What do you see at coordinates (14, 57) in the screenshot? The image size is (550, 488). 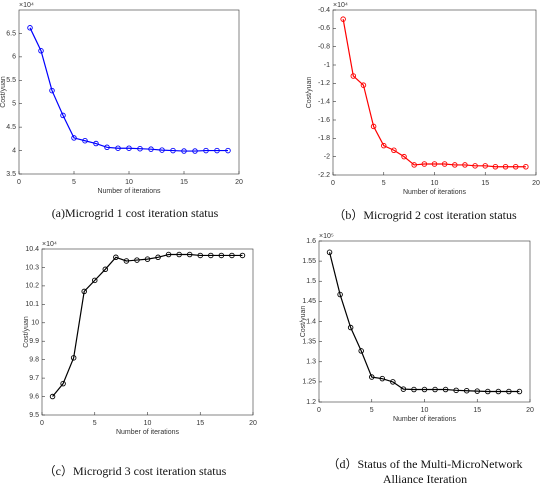 I see `y-tick-label: 6` at bounding box center [14, 57].